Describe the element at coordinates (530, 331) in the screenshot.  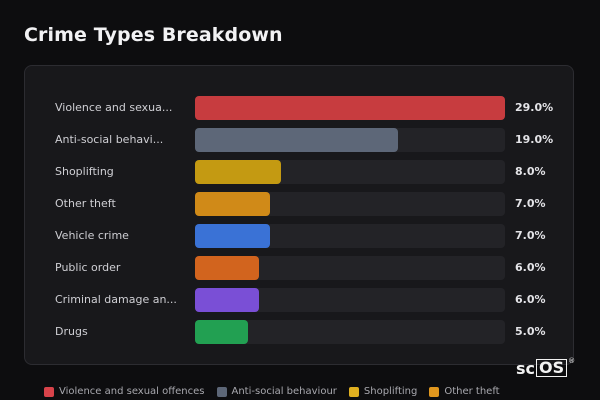
I see `bar-value-label: 5.0%` at that location.